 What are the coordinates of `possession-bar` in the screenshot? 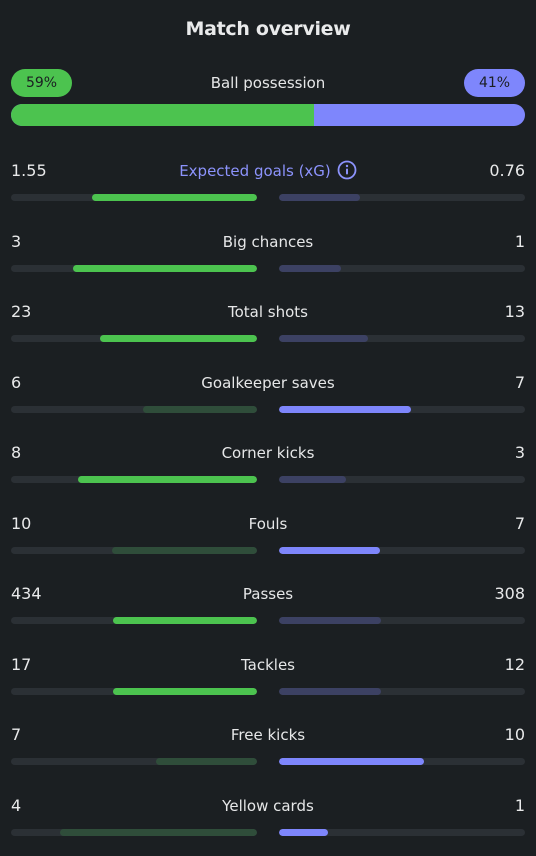 It's located at (268, 115).